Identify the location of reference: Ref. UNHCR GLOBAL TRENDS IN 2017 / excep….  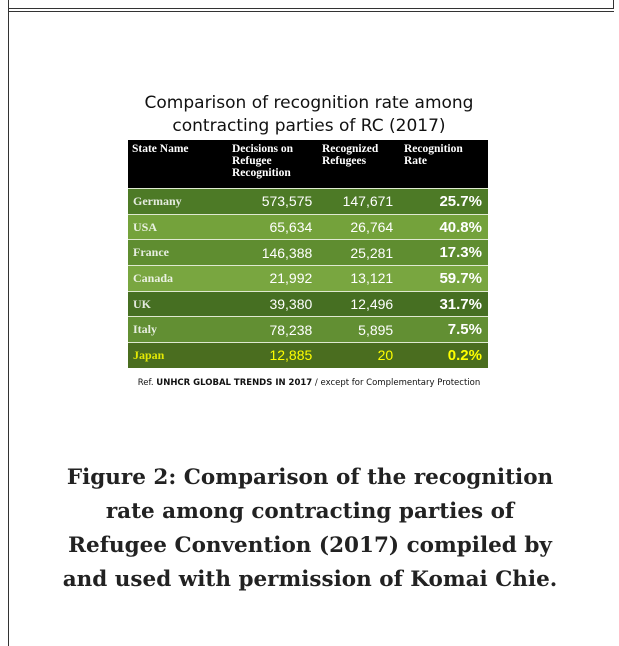
(309, 383).